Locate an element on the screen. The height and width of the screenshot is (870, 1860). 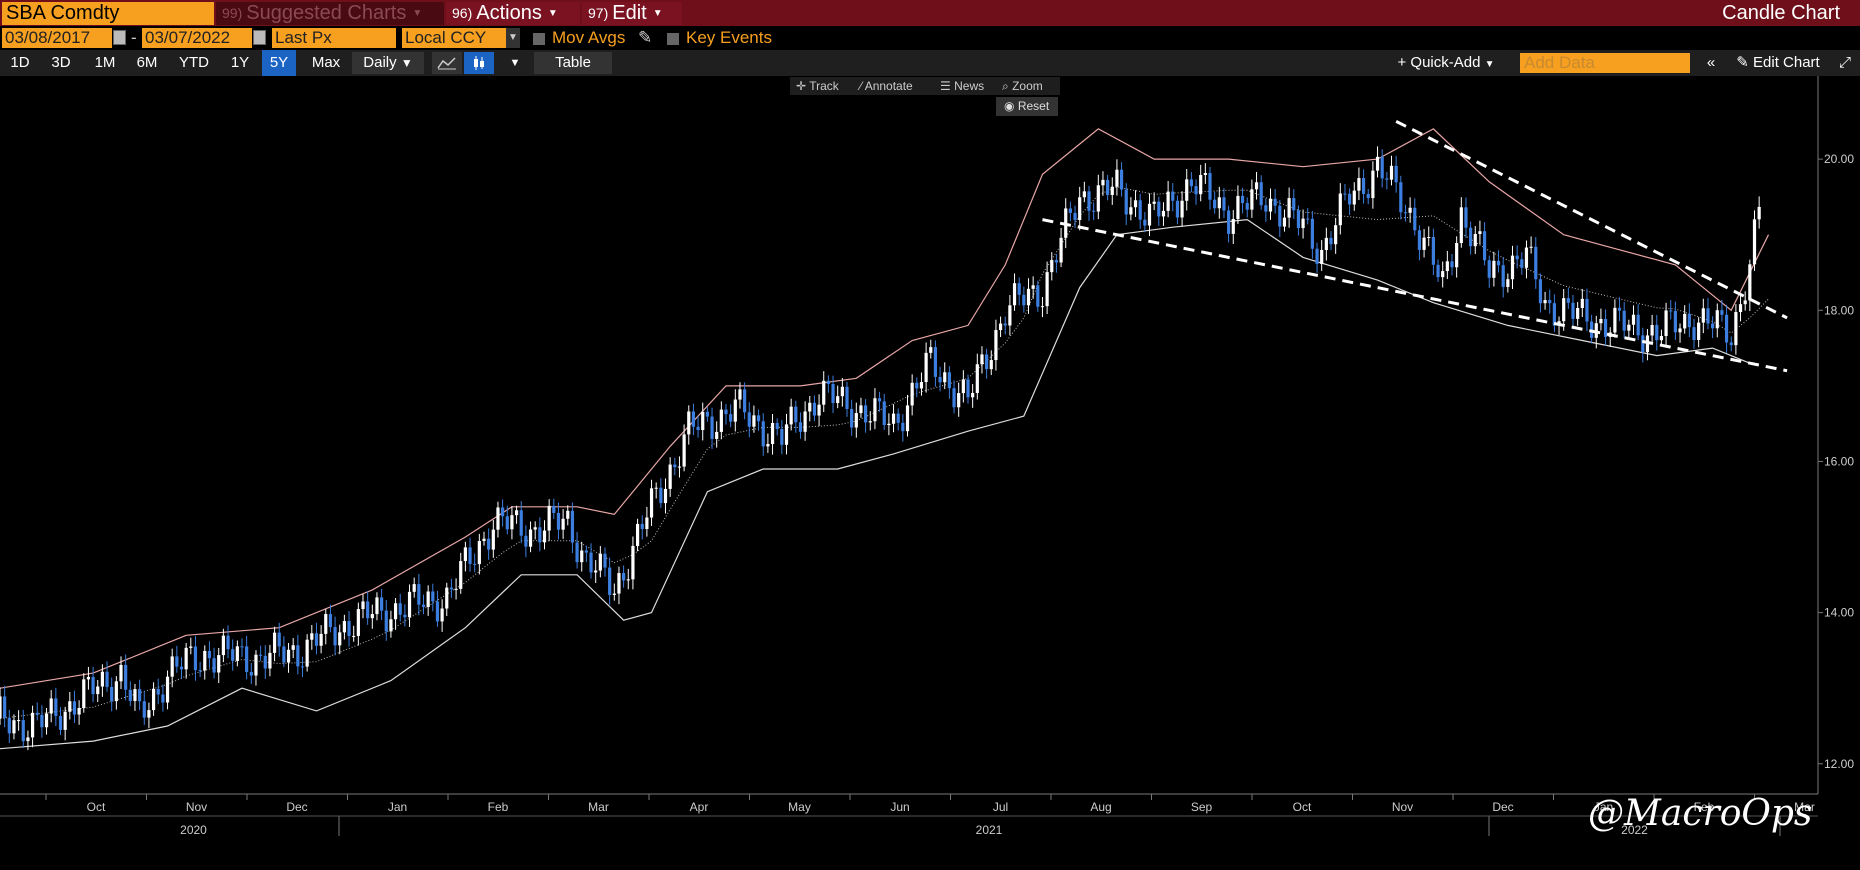
pencil-icon: ⁄ is located at coordinates (861, 86).